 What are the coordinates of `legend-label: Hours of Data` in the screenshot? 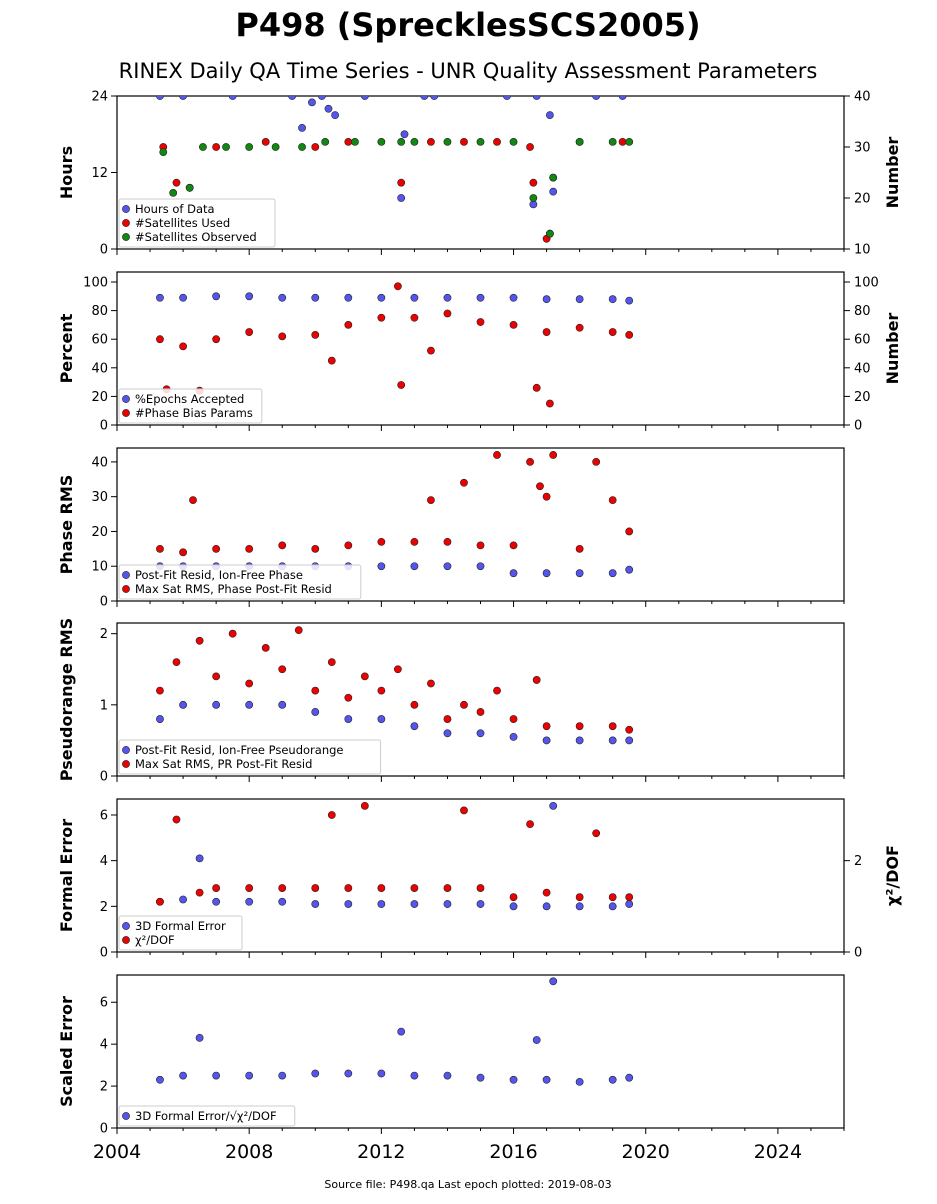 It's located at (175, 209).